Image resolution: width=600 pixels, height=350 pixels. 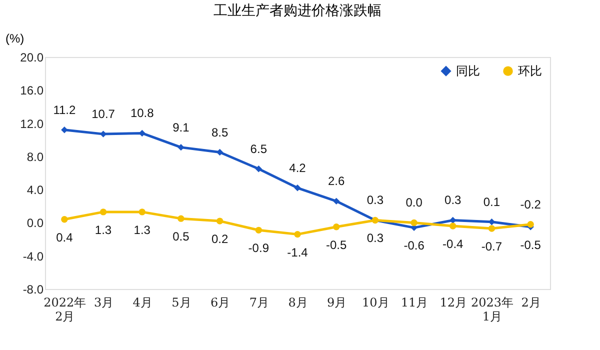 I want to click on y-tick-label: 12.0, so click(x=32, y=123).